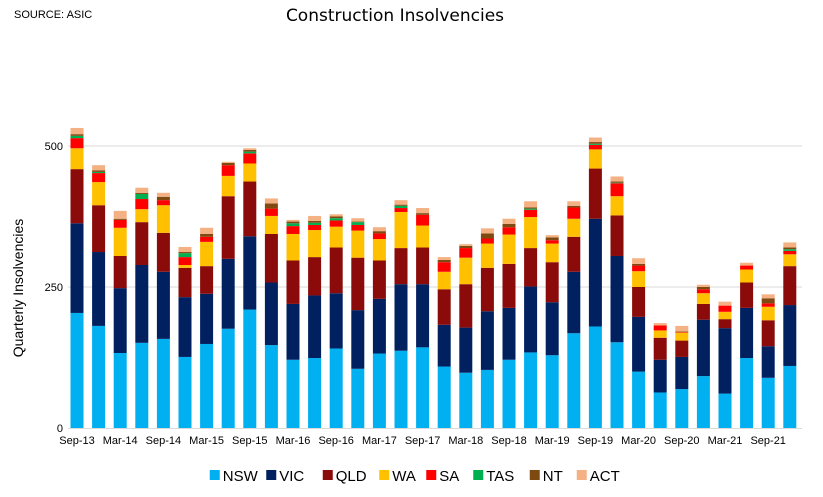 This screenshot has height=497, width=823. I want to click on bar-segment-tas, so click(336, 219).